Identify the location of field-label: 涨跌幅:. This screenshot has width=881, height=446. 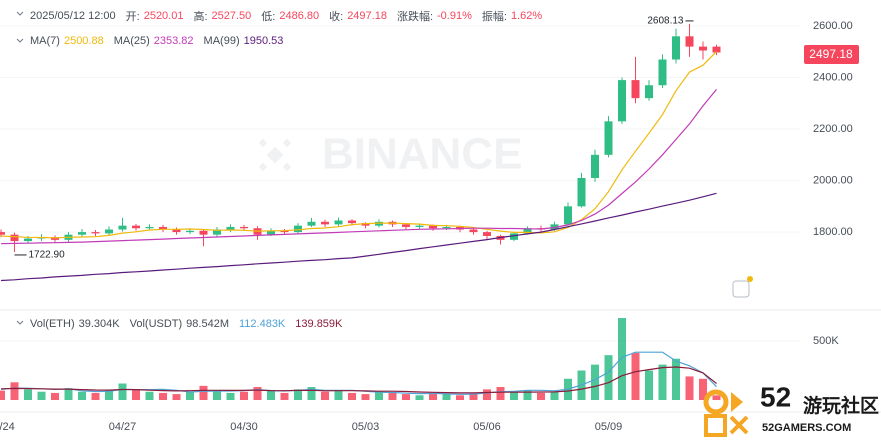
(415, 17).